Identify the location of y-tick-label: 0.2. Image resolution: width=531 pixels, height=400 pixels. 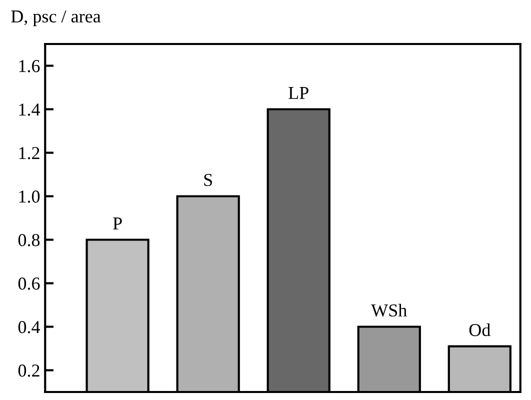
(29, 370).